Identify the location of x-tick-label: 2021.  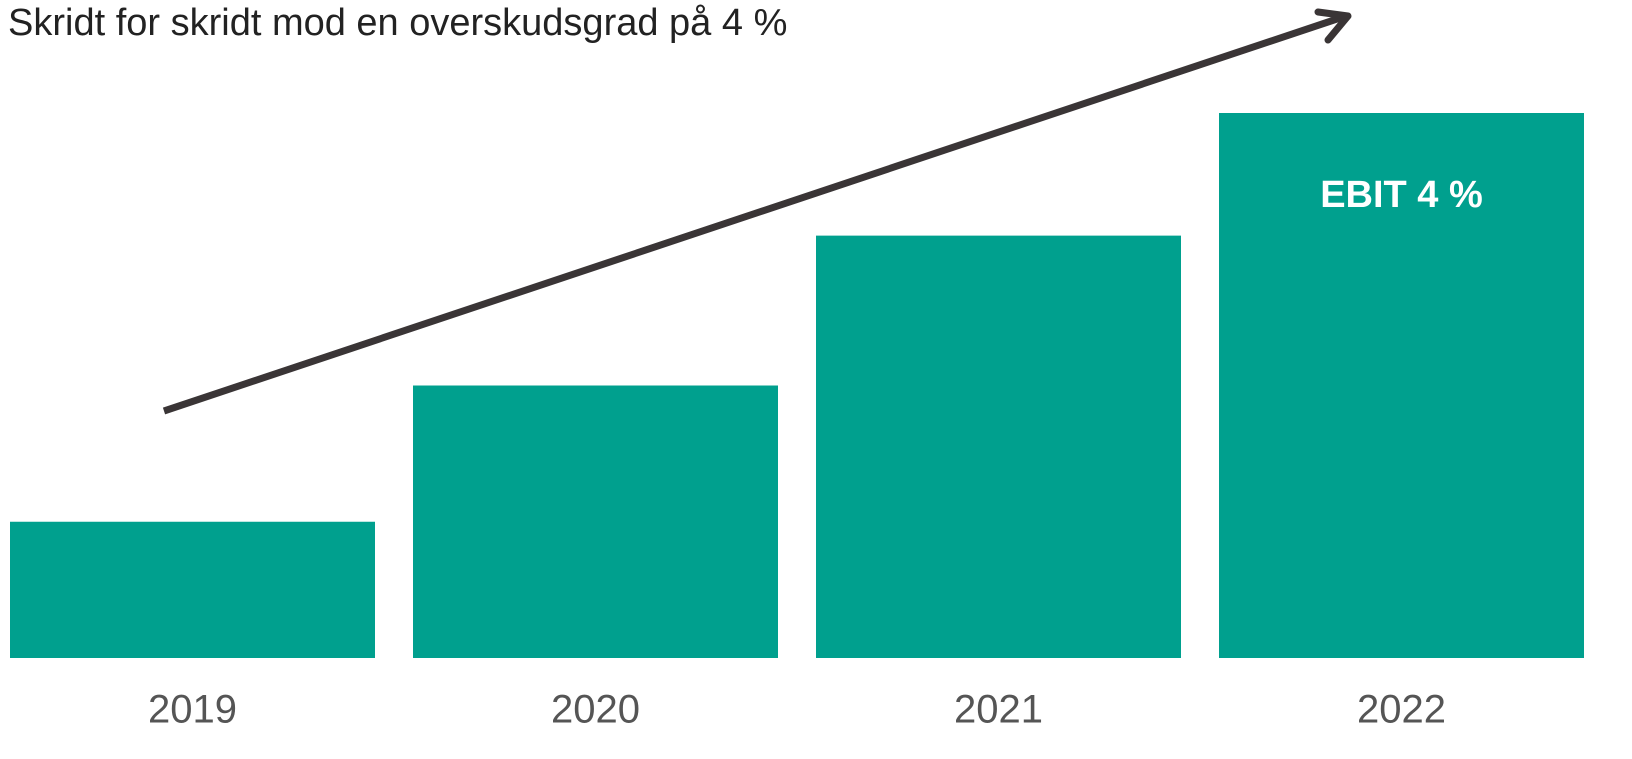
(998, 710).